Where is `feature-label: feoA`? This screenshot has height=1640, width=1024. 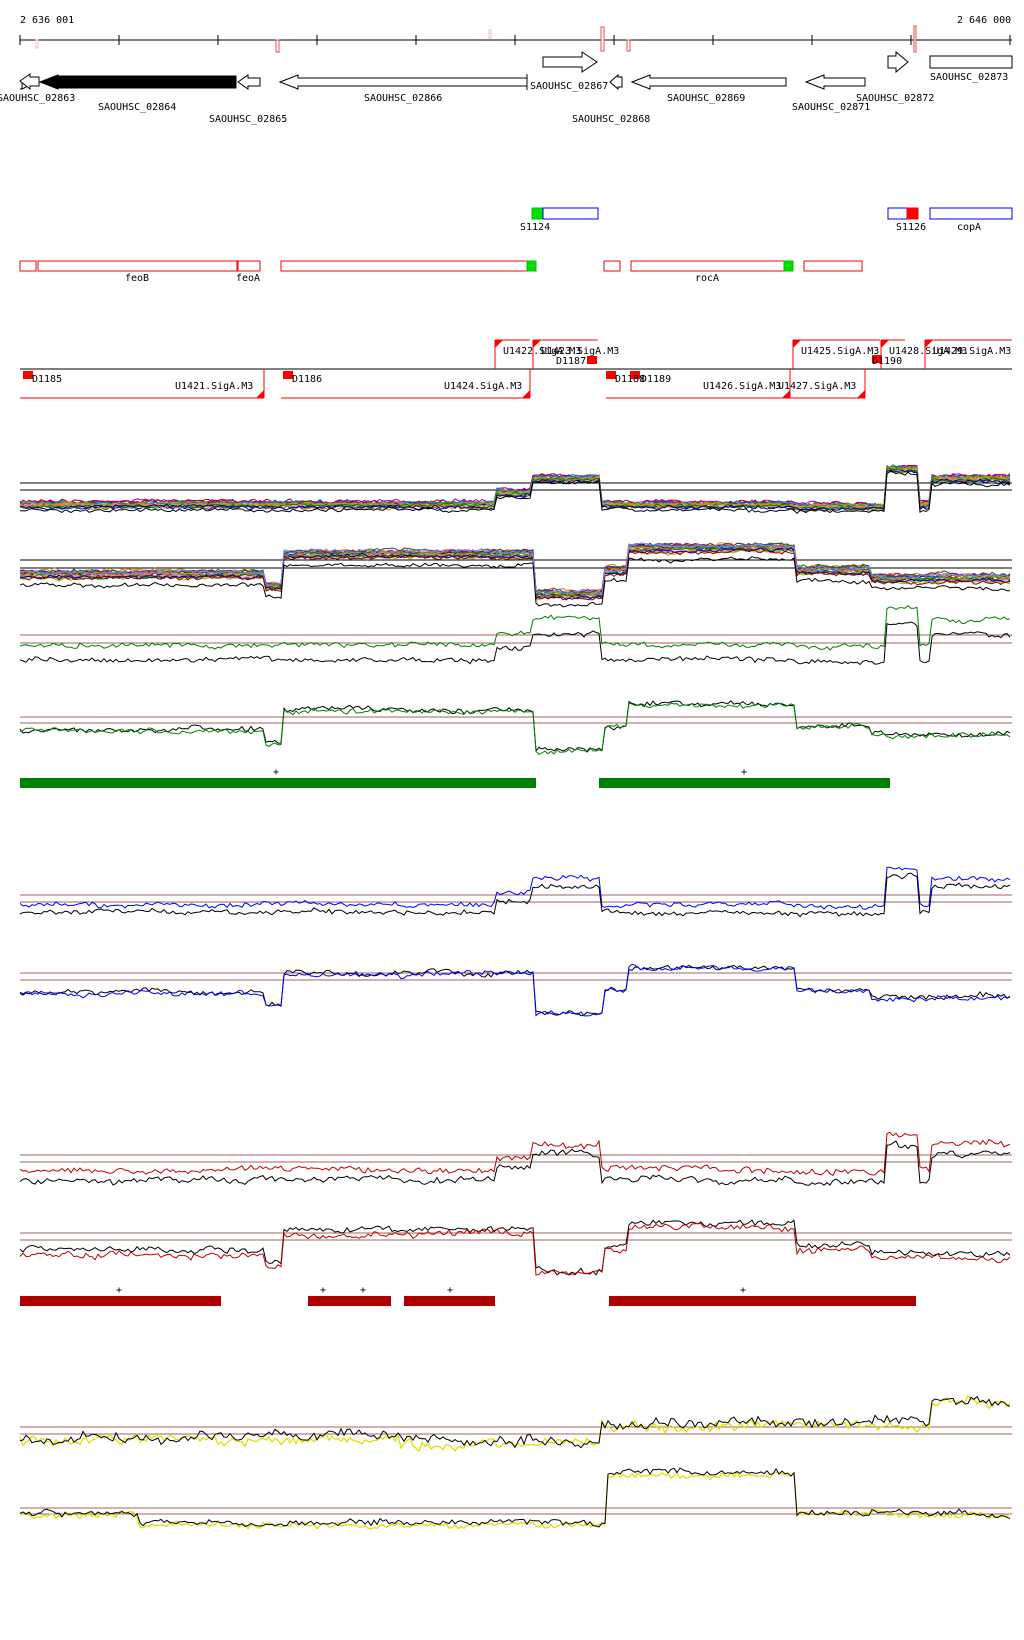
feature-label: feoA is located at coordinates (248, 278).